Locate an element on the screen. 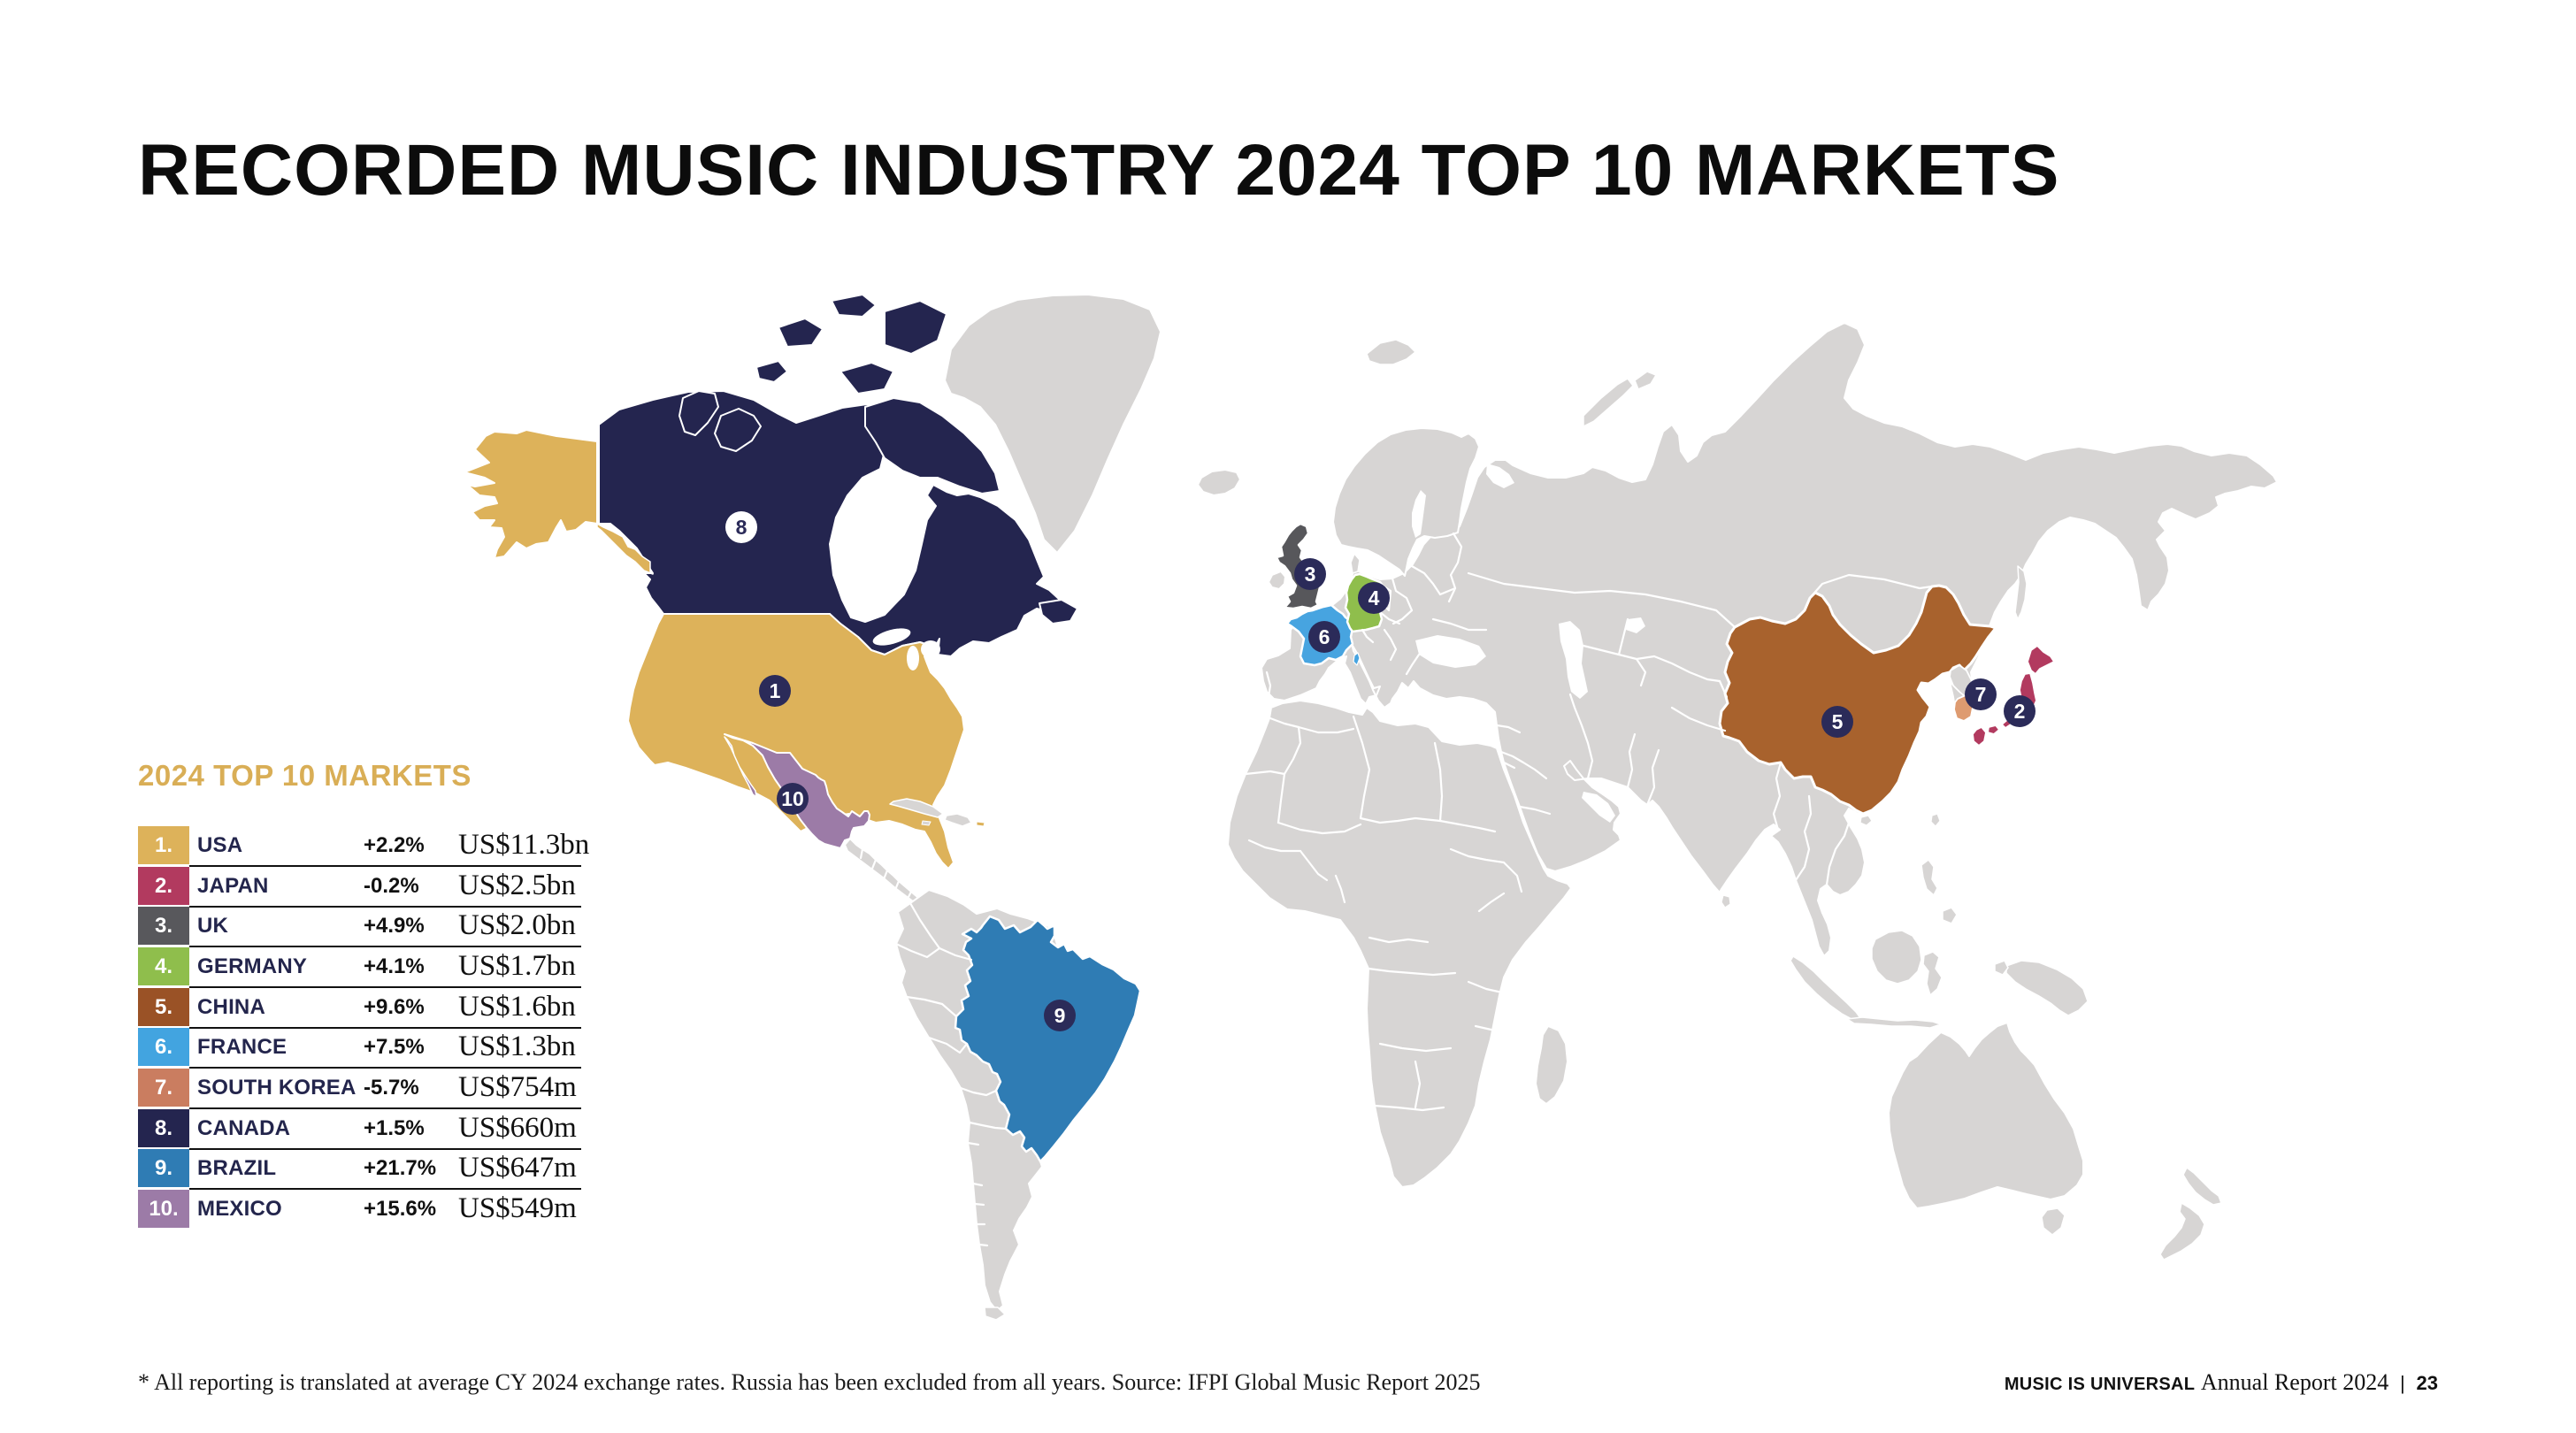 Image resolution: width=2576 pixels, height=1433 pixels. svg-text: 9 is located at coordinates (1060, 1015).